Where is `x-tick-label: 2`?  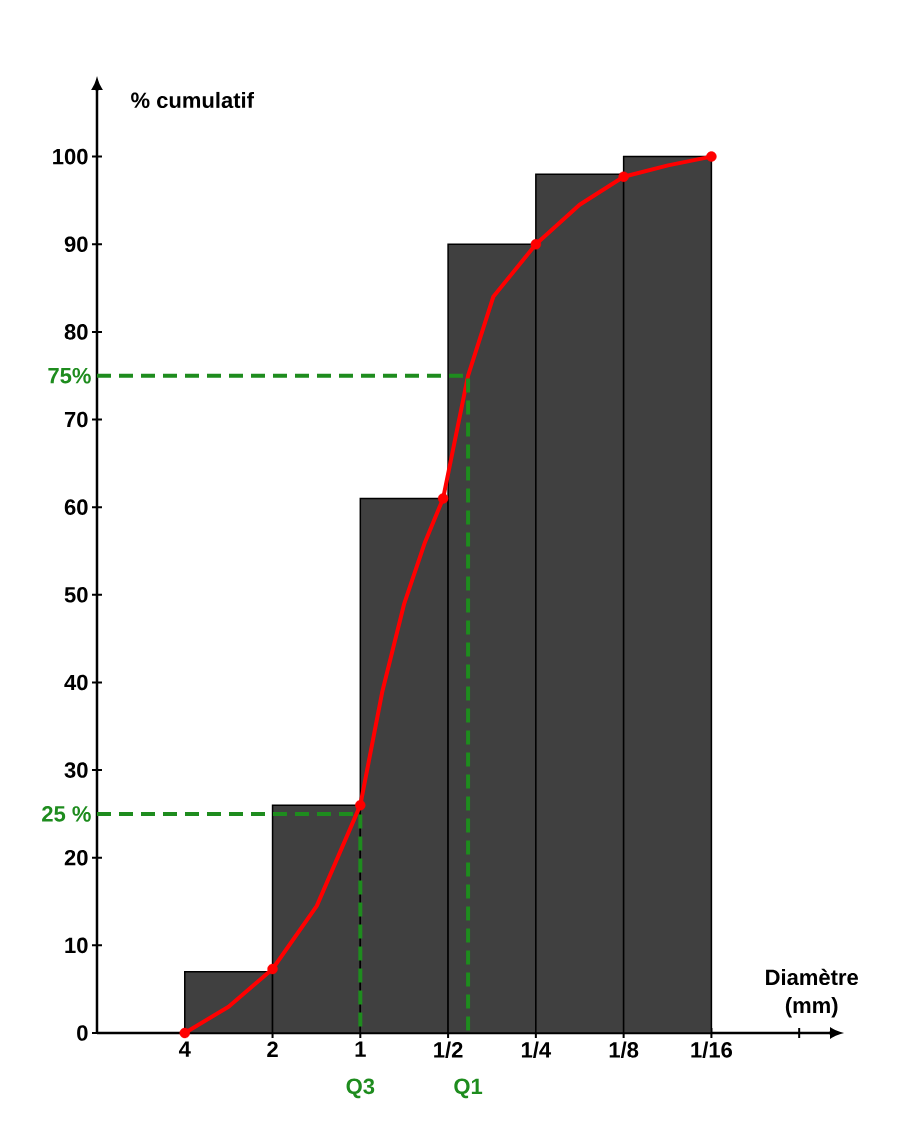 x-tick-label: 2 is located at coordinates (272, 1049).